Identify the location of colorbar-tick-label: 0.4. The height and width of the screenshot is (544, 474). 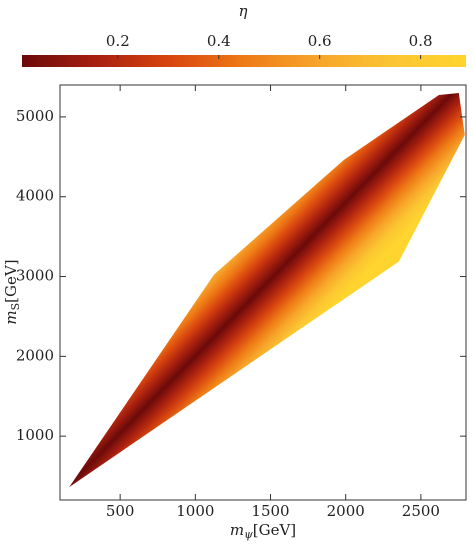
(219, 41).